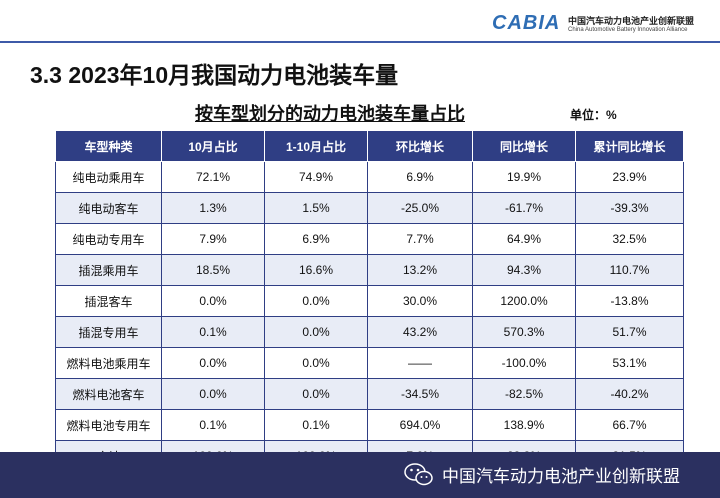  I want to click on table-cell: 1.3%, so click(213, 208).